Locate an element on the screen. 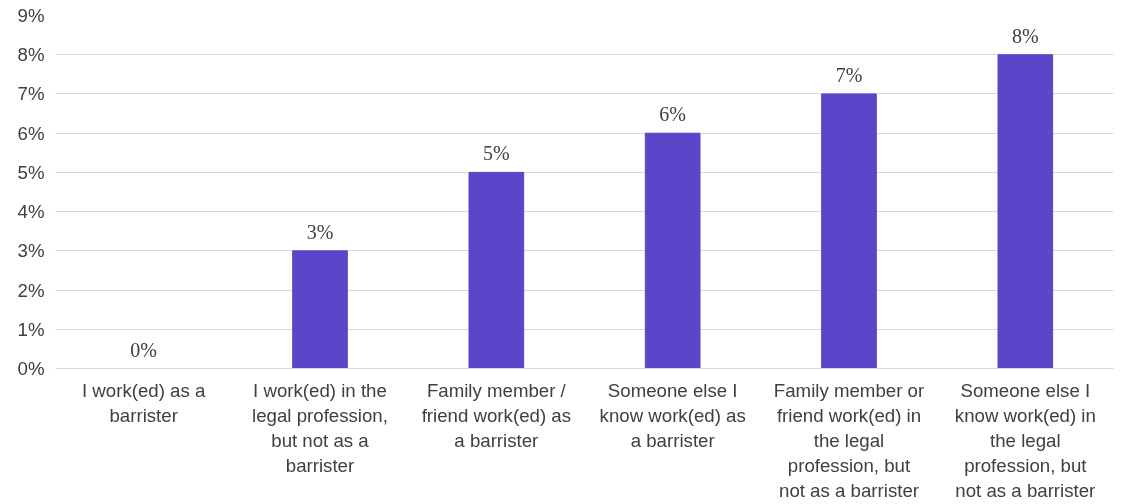 This screenshot has height=504, width=1123. y-tick-label: 6% is located at coordinates (31, 133).